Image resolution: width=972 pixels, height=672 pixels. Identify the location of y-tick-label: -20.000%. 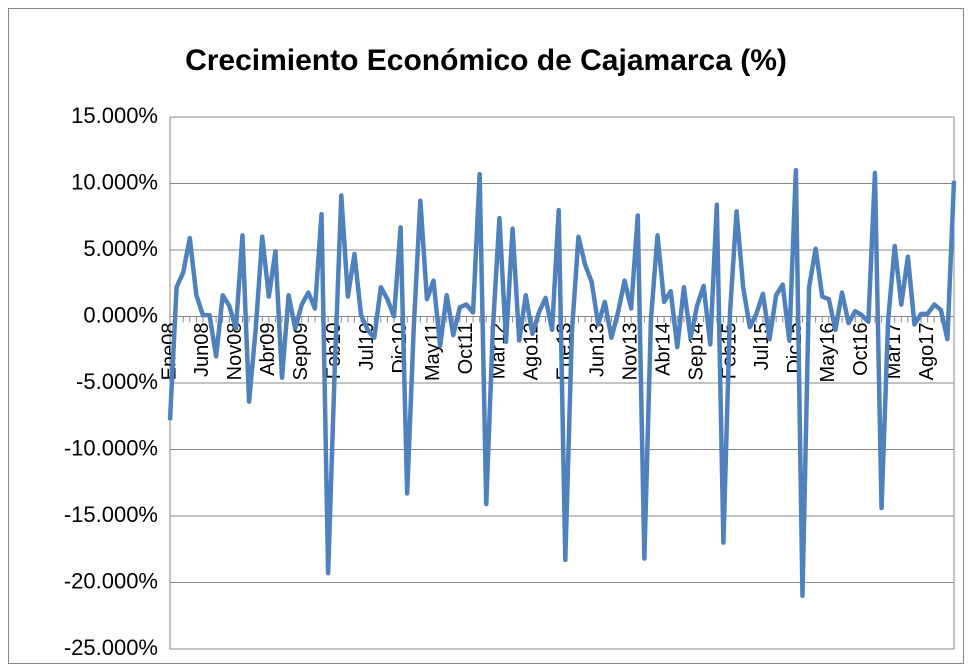
(111, 580).